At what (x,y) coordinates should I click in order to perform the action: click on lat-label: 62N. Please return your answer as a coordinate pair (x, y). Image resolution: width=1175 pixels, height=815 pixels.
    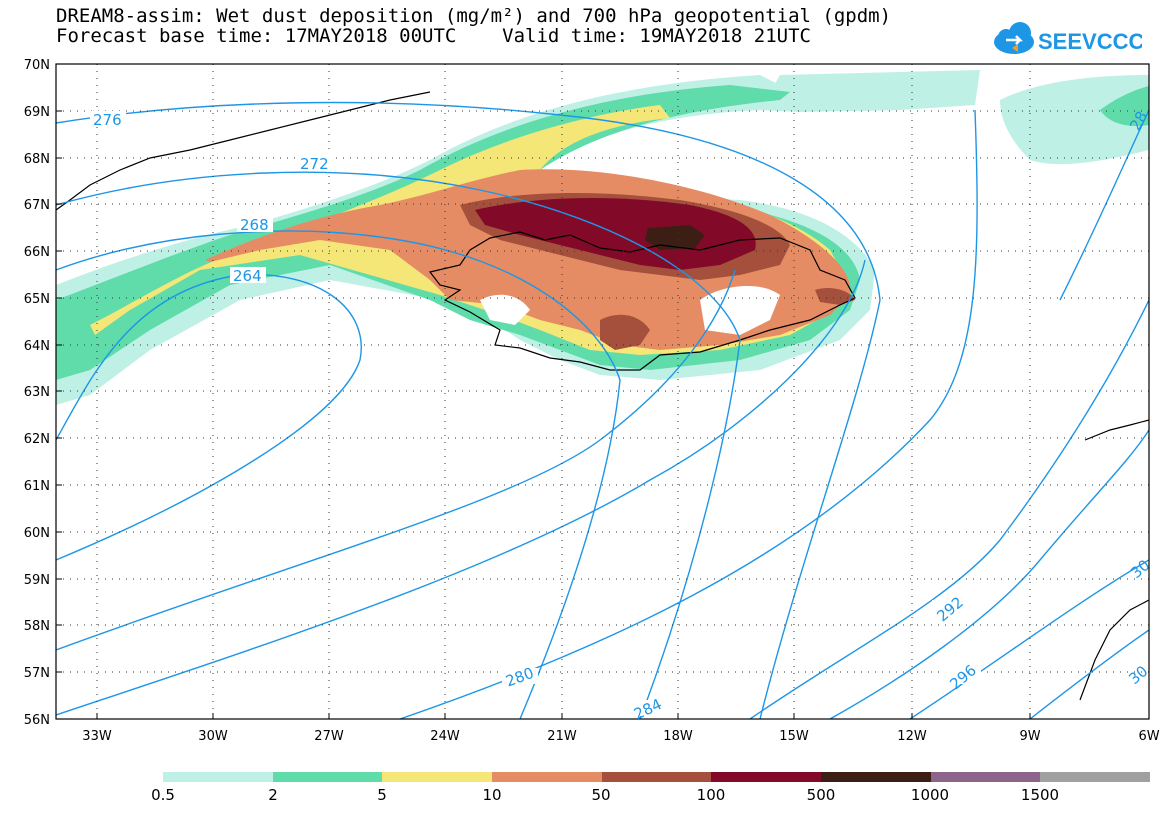
    Looking at the image, I should click on (37, 439).